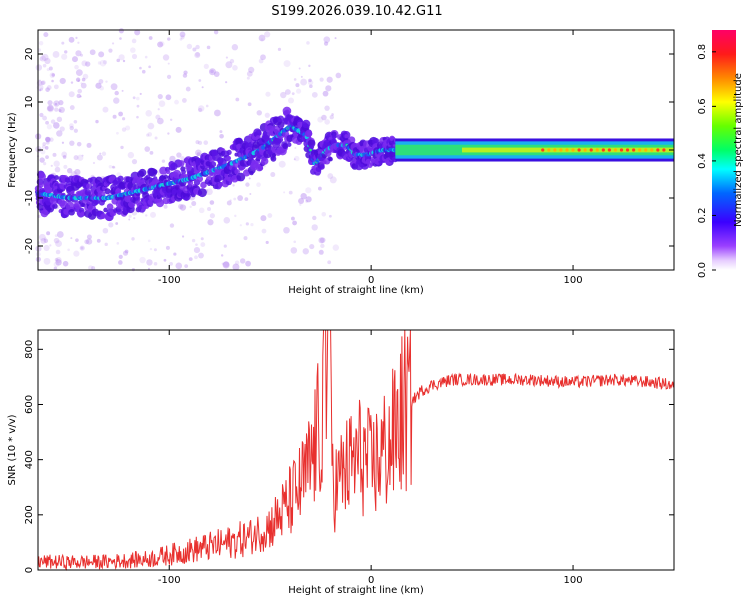 This screenshot has width=750, height=600. Describe the element at coordinates (29, 404) in the screenshot. I see `snr-y-tick-label: 600` at that location.